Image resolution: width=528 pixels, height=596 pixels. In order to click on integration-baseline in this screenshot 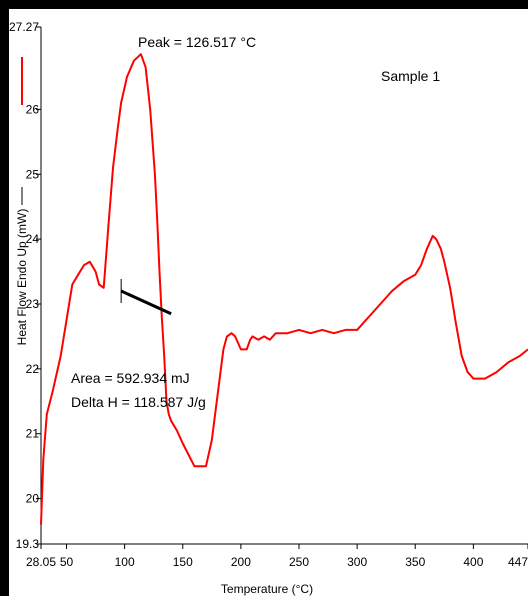, I will do `click(146, 302)`.